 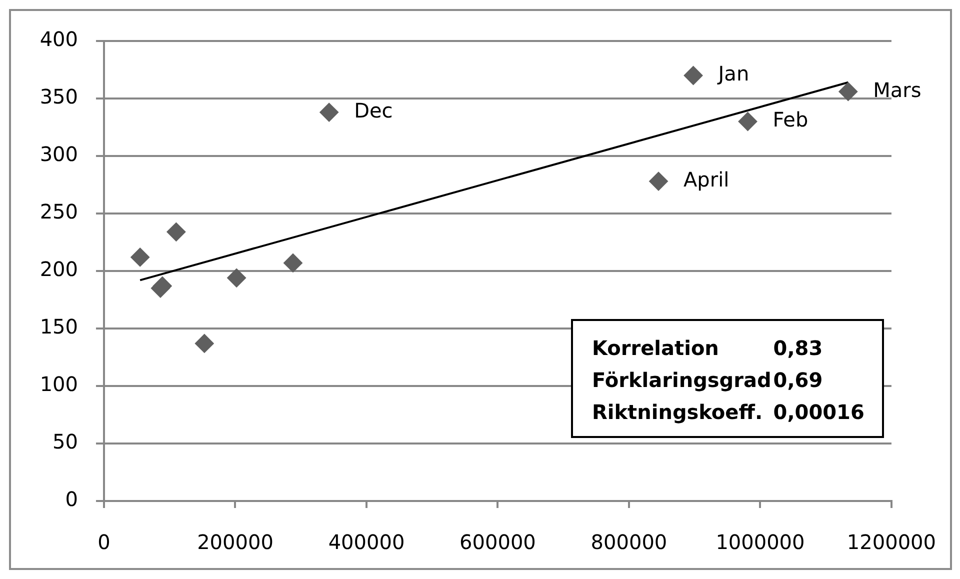 What do you see at coordinates (656, 348) in the screenshot?
I see `annotation: Korrelation` at bounding box center [656, 348].